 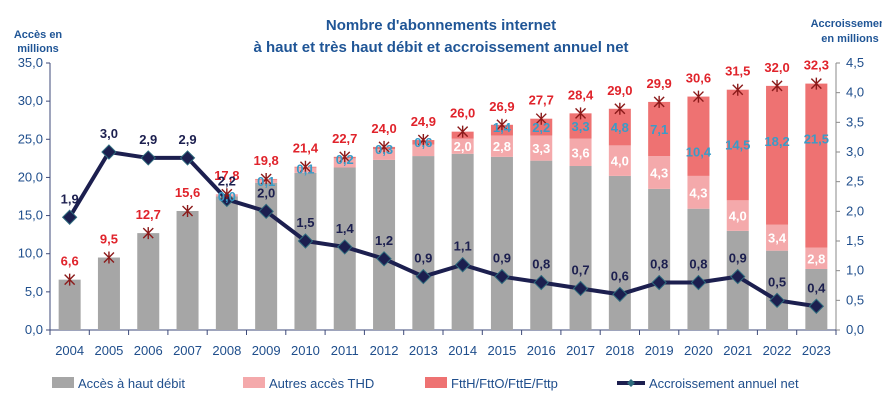 What do you see at coordinates (541, 148) in the screenshot?
I see `autres-thd-label: 3,3` at bounding box center [541, 148].